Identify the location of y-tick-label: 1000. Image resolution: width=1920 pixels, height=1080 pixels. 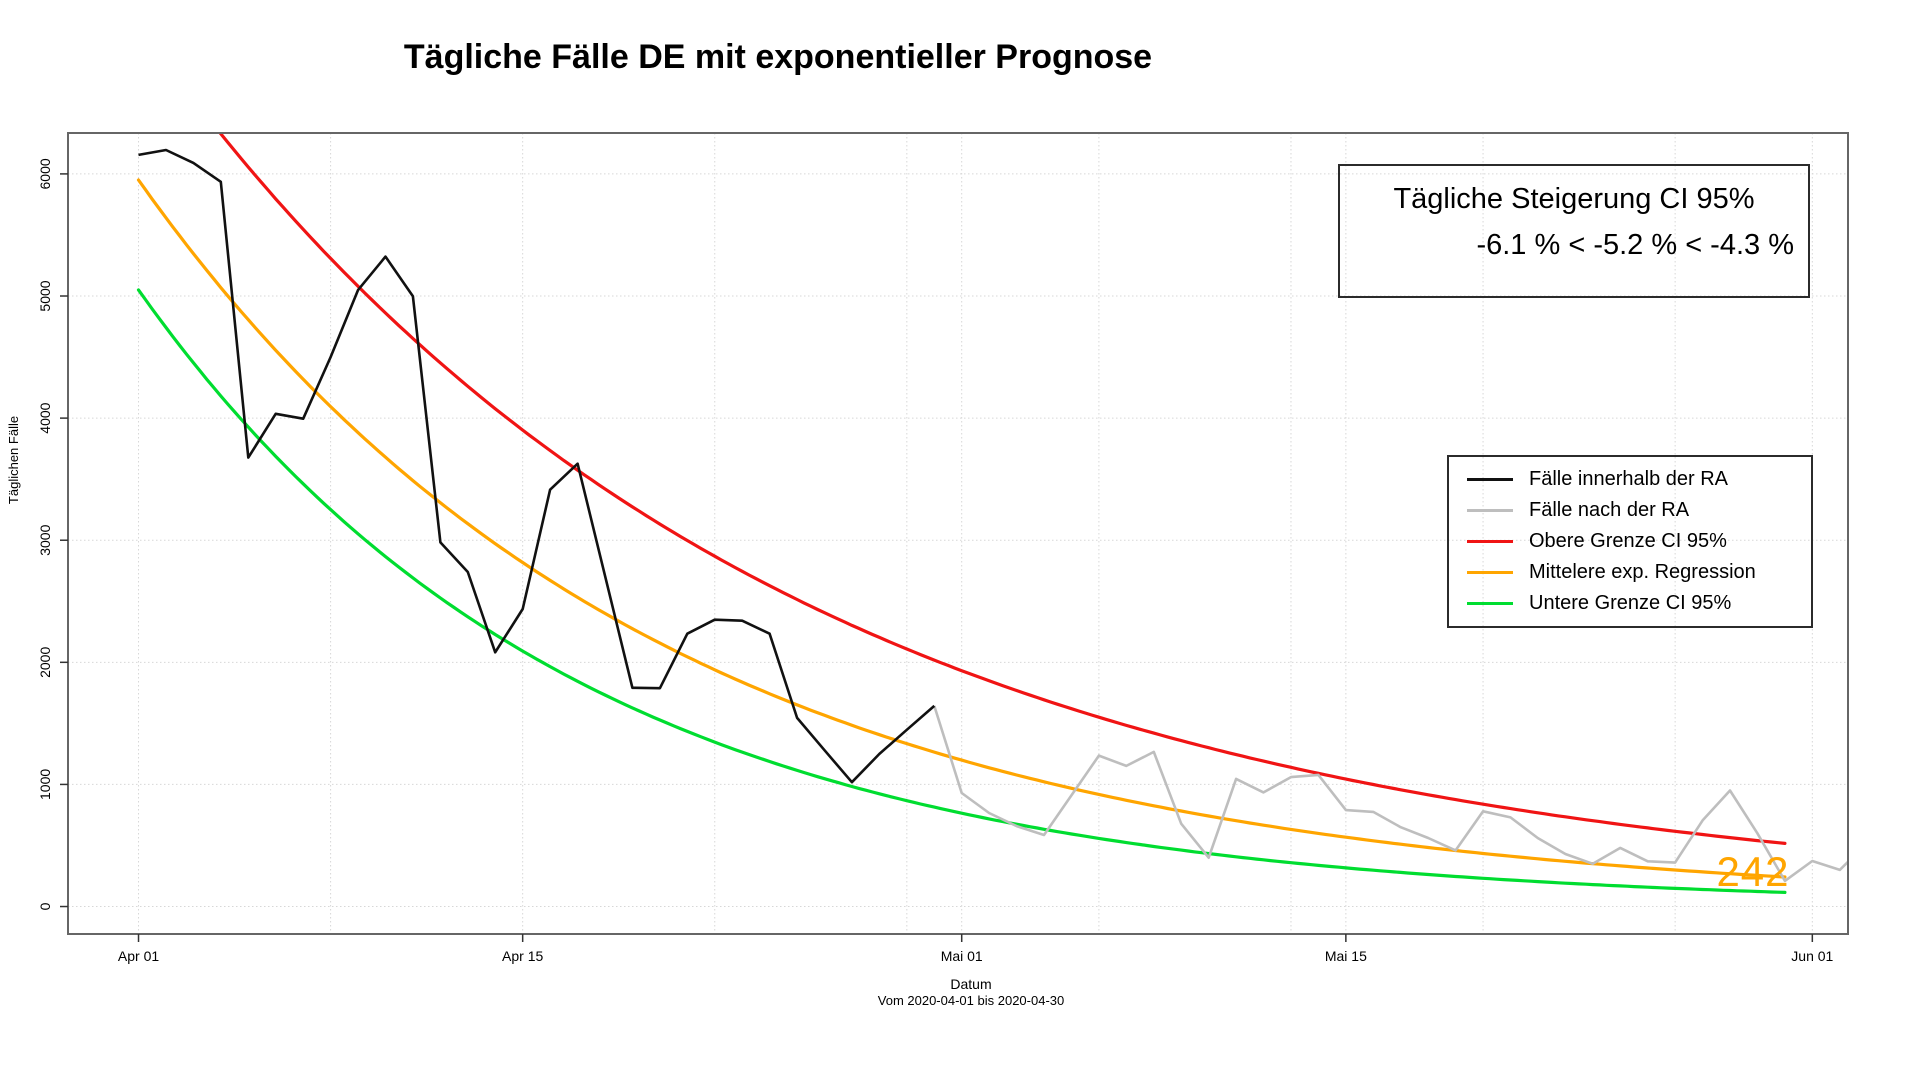
(45, 784).